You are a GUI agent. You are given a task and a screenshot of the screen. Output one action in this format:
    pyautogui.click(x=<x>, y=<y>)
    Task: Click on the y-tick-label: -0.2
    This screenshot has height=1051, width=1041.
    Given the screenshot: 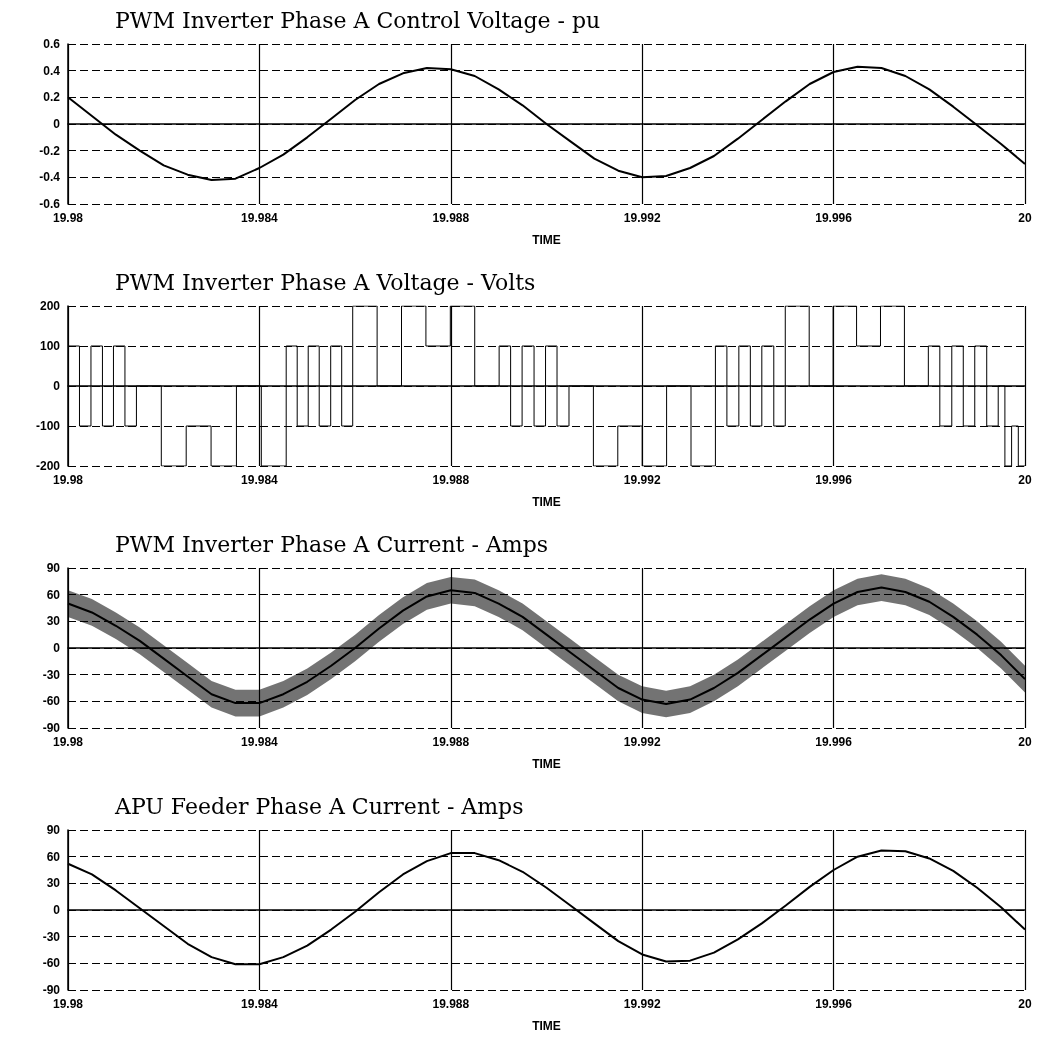 What is the action you would take?
    pyautogui.click(x=50, y=150)
    